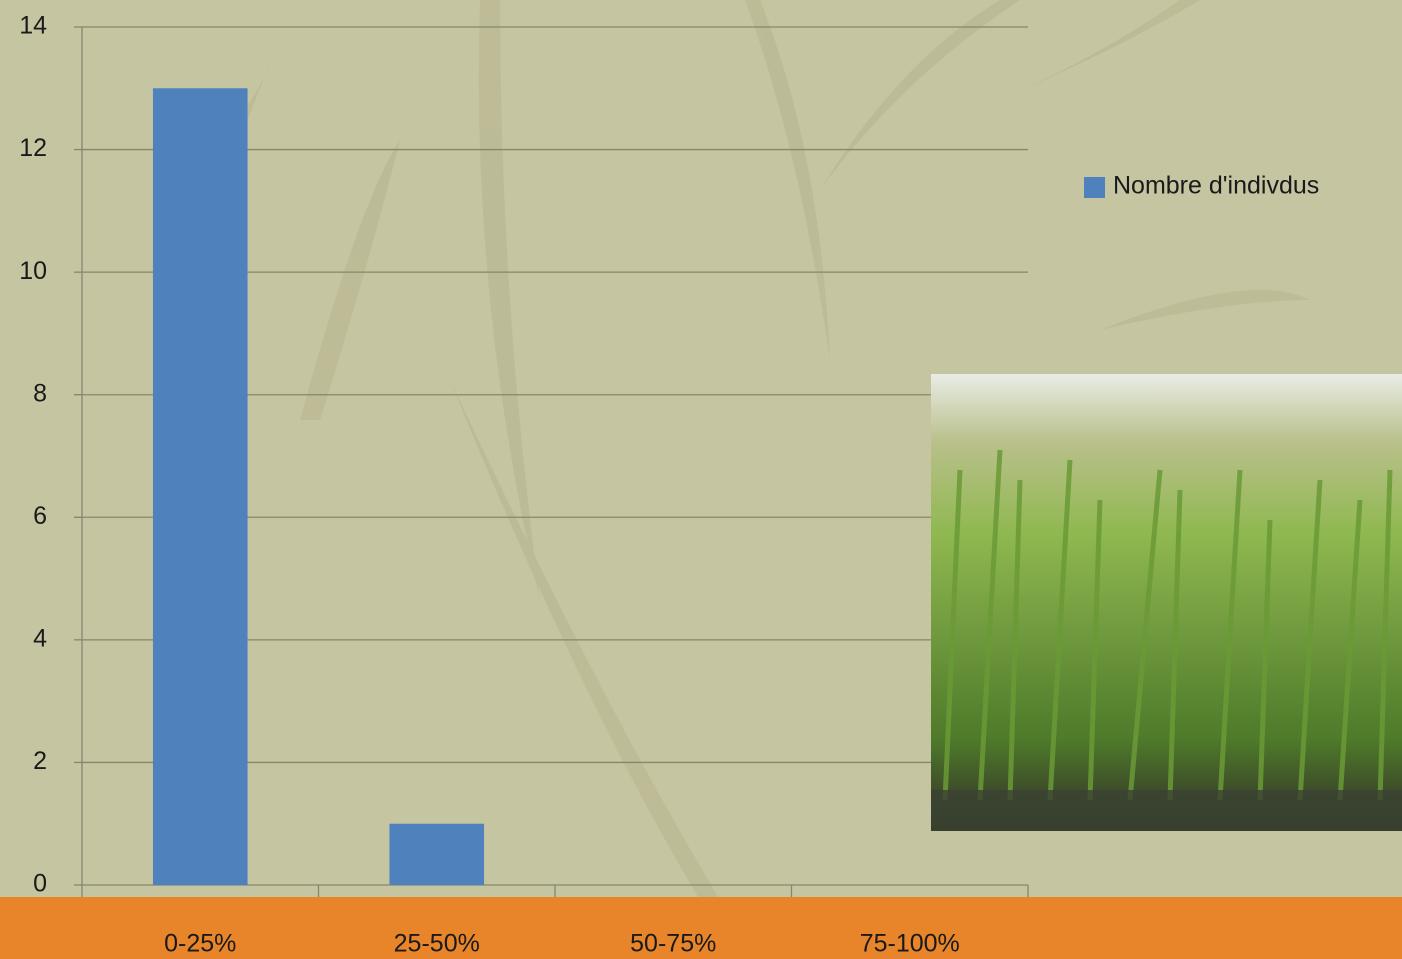  Describe the element at coordinates (673, 944) in the screenshot. I see `x-tick-label: 50-75%` at that location.